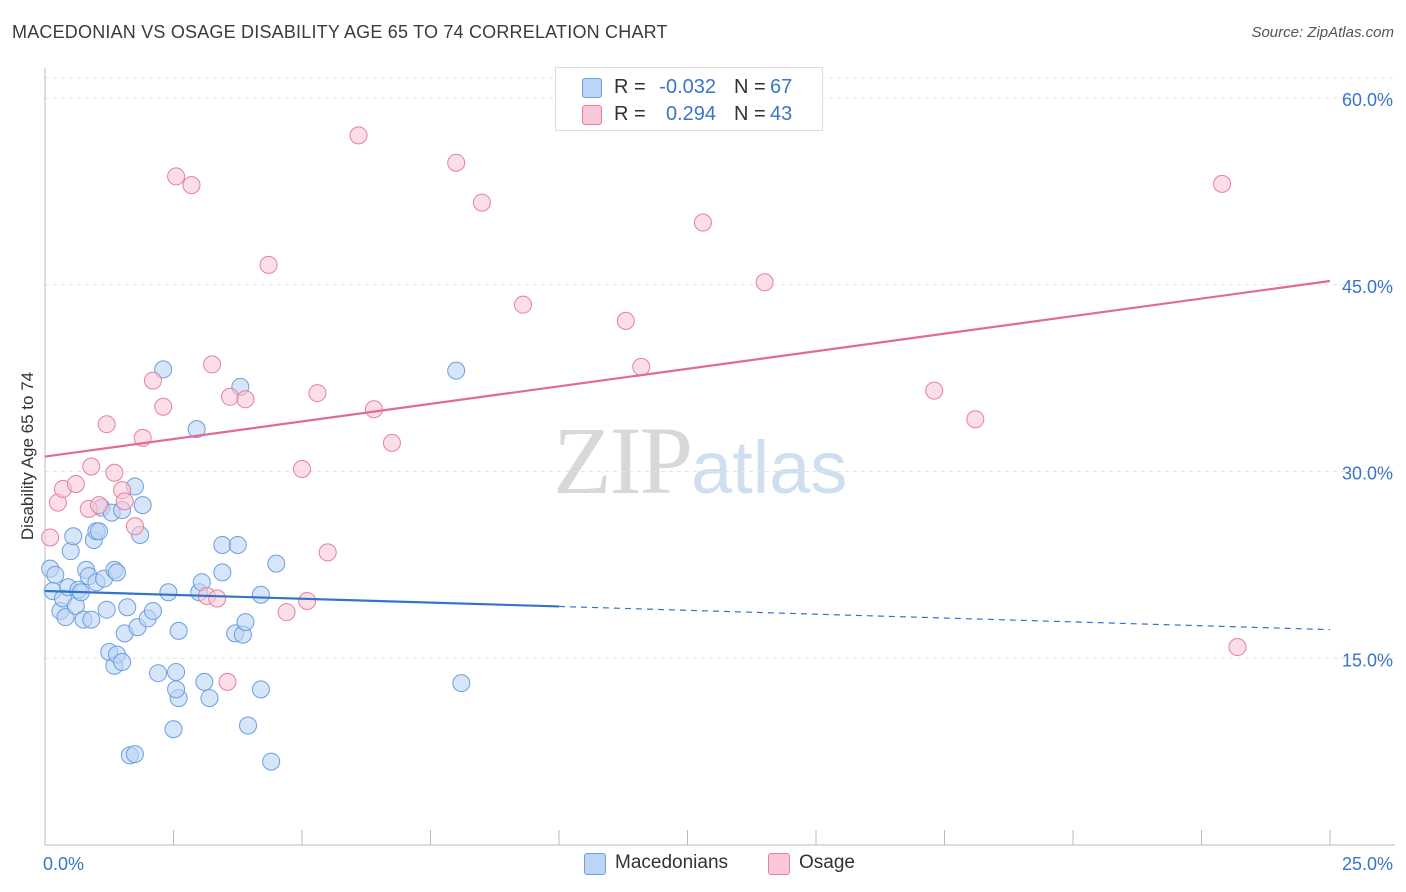 This screenshot has height=892, width=1406. What do you see at coordinates (687, 87) in the screenshot?
I see `r-value: -0.032` at bounding box center [687, 87].